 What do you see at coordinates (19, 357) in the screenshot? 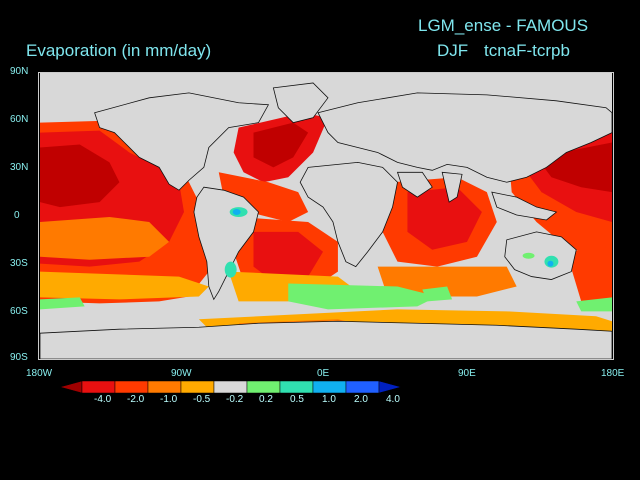
I see `lat-label: 90S` at bounding box center [19, 357].